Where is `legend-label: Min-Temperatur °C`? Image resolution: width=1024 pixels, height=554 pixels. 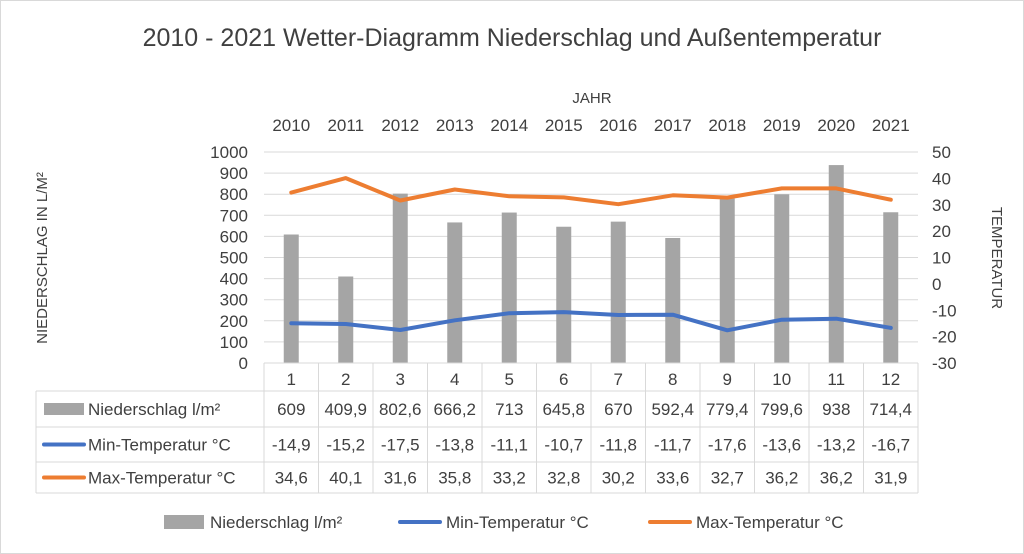 legend-label: Min-Temperatur °C is located at coordinates (517, 522).